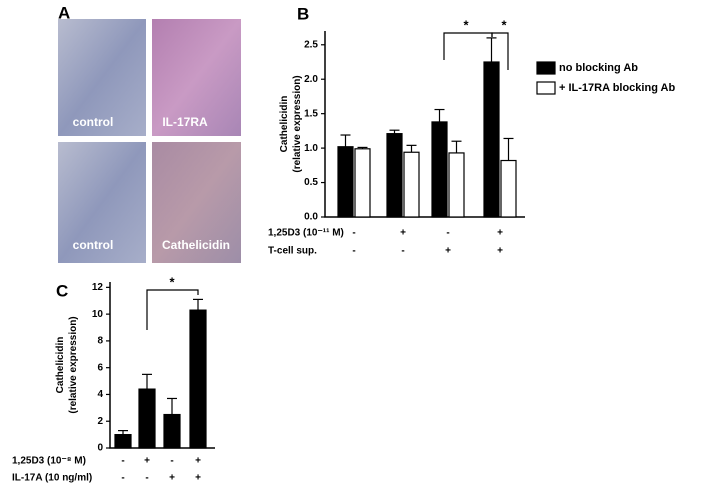  I want to click on y-tick-label: 1.0, so click(311, 148).